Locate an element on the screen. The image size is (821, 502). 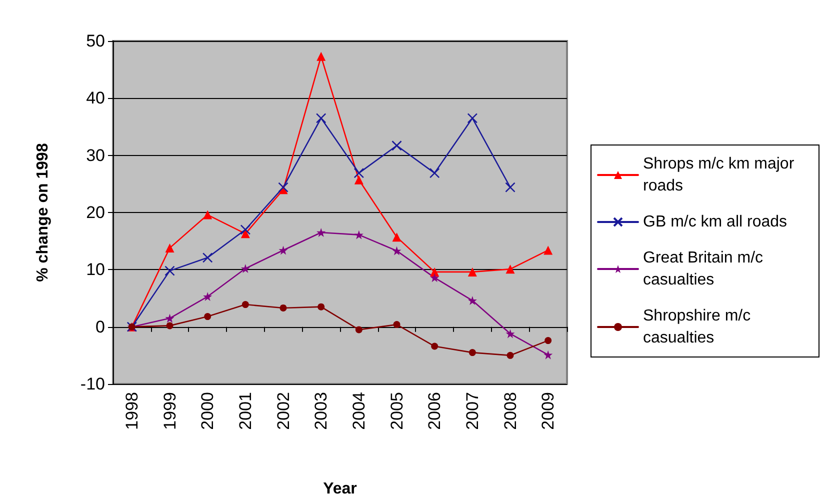
x-tick-label: 2001 is located at coordinates (245, 411).